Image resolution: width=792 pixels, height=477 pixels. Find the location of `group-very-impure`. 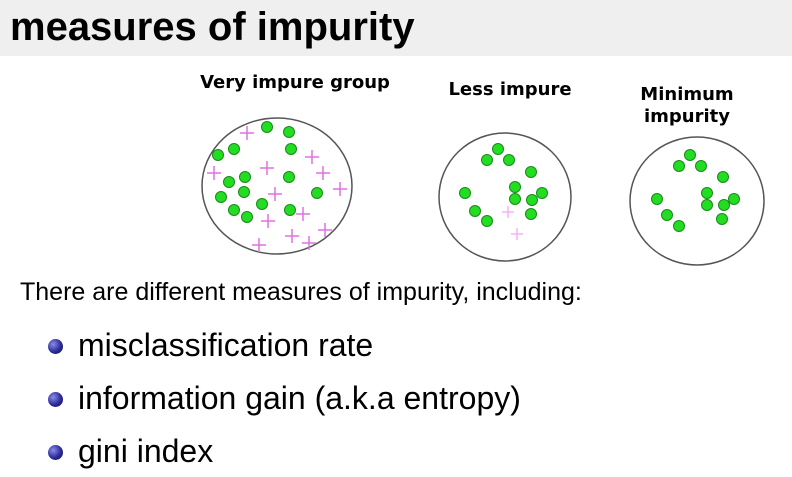

group-very-impure is located at coordinates (277, 186).